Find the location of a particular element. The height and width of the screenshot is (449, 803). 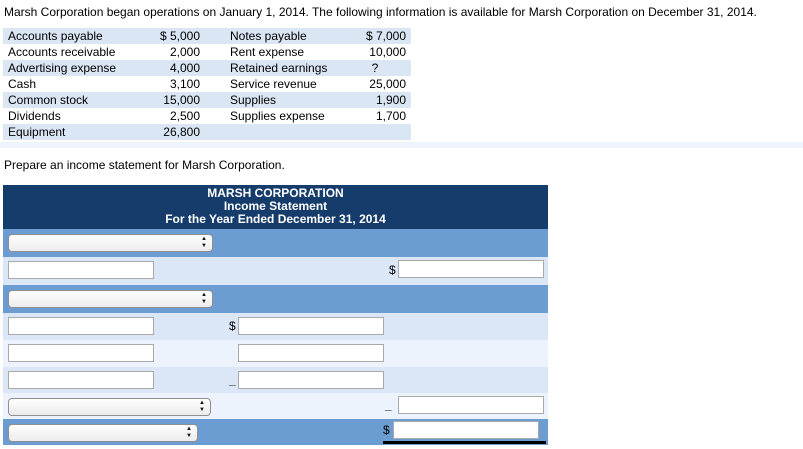

account-value: 15,000 is located at coordinates (181, 100).